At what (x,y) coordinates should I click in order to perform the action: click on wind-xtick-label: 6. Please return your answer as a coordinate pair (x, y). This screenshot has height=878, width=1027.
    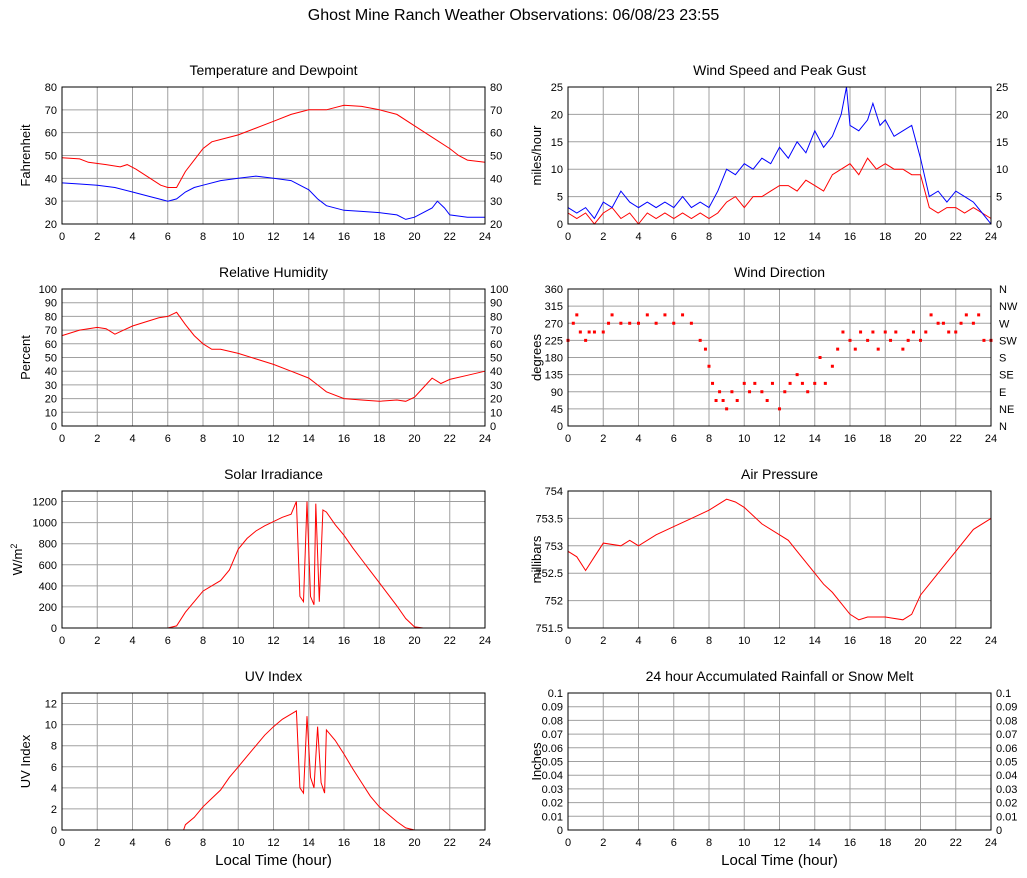
    Looking at the image, I should click on (674, 237).